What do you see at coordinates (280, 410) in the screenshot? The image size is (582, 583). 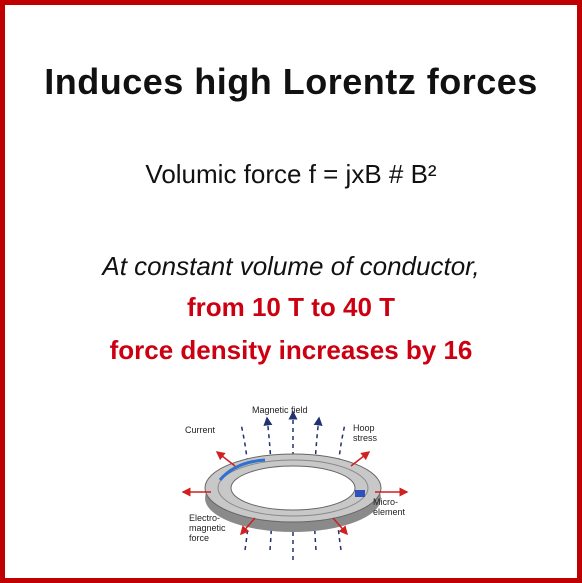 I see `figure-label: Magnetic field` at bounding box center [280, 410].